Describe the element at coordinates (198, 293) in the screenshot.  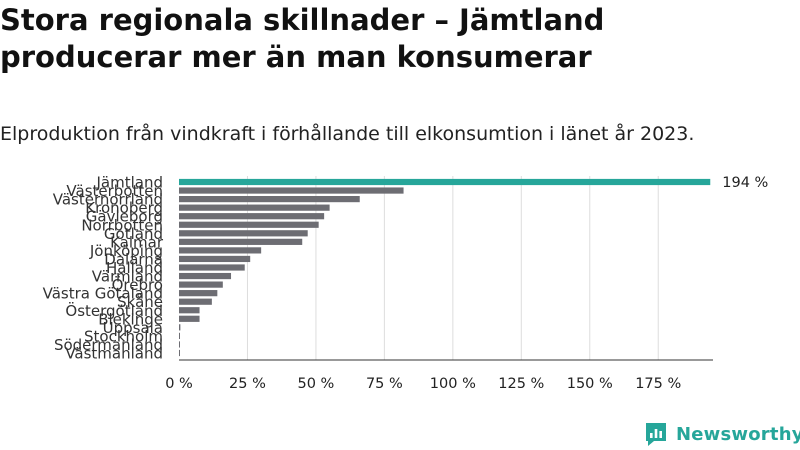
I see `bar-västra-götaland` at that location.